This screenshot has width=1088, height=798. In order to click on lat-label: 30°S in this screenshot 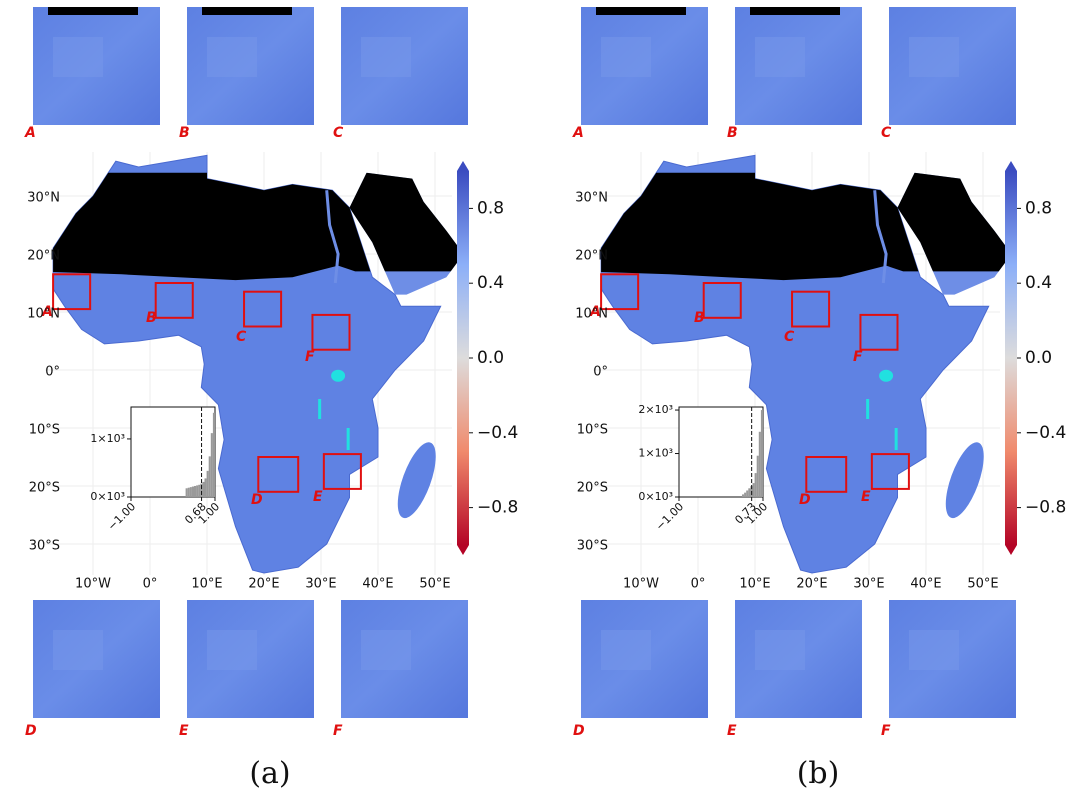, I will do `click(592, 546)`.